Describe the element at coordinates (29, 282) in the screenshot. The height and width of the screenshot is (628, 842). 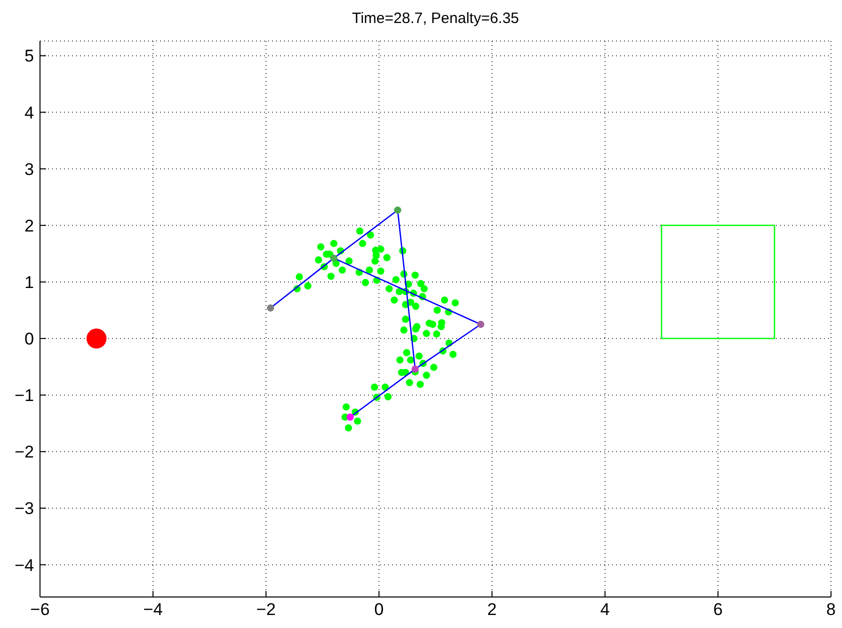
I see `y-tick-label: 1` at that location.